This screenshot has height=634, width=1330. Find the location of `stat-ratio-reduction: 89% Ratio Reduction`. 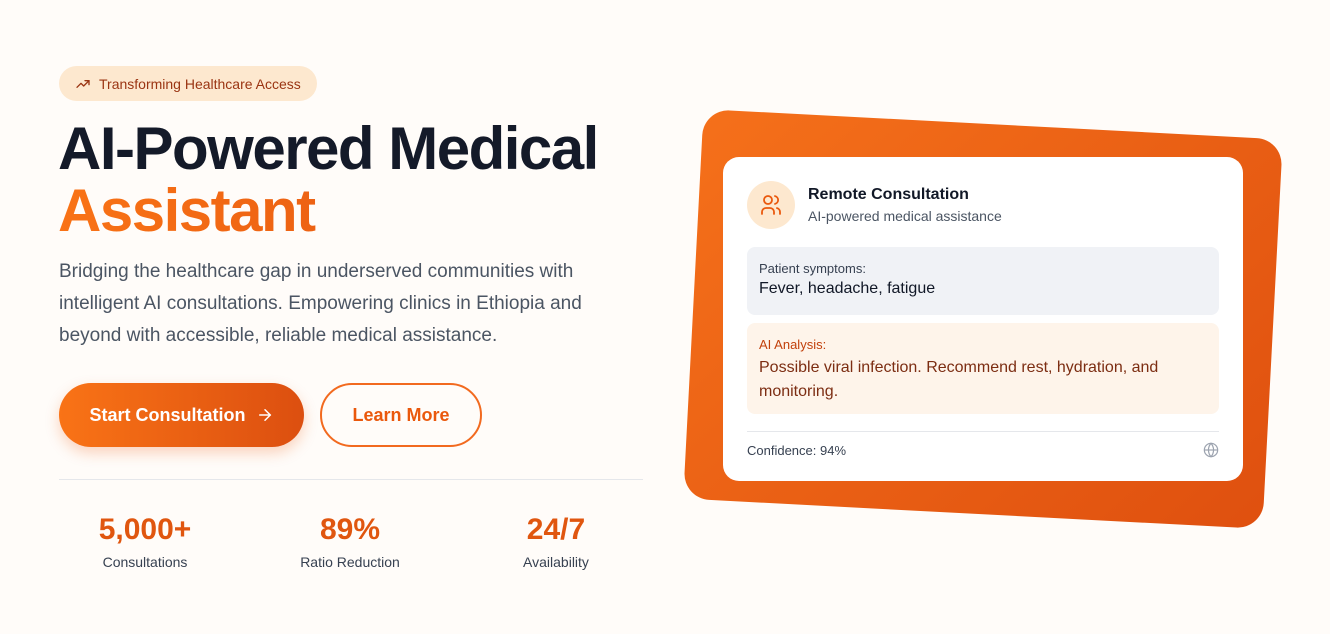

stat-ratio-reduction: 89% Ratio Reduction is located at coordinates (350, 541).